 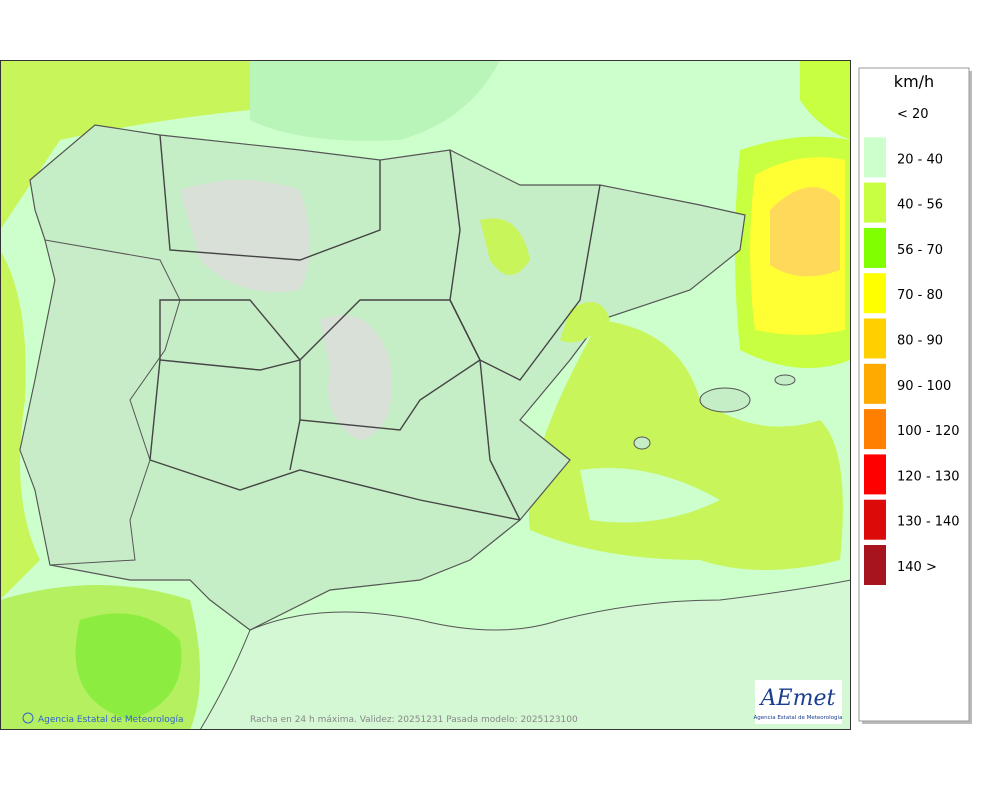 What do you see at coordinates (725, 400) in the screenshot?
I see `mallorca` at bounding box center [725, 400].